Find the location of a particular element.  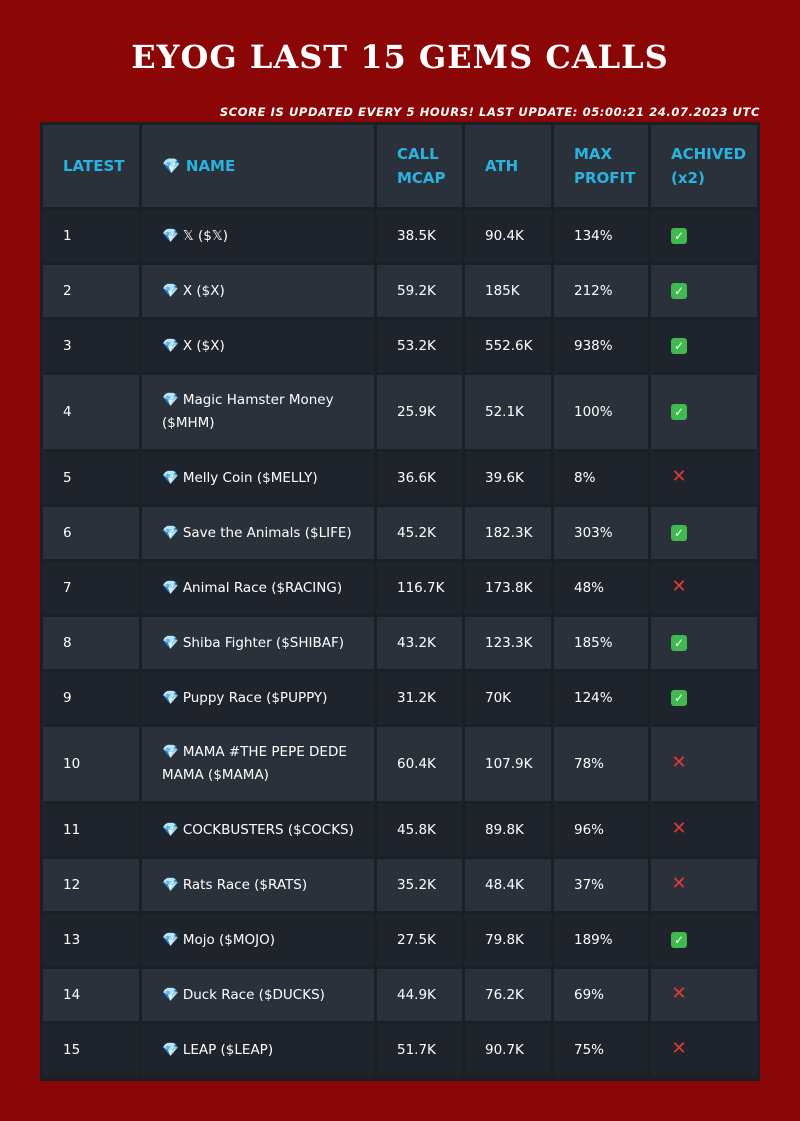

token-name: Mojo ($MOJO) is located at coordinates (229, 939).